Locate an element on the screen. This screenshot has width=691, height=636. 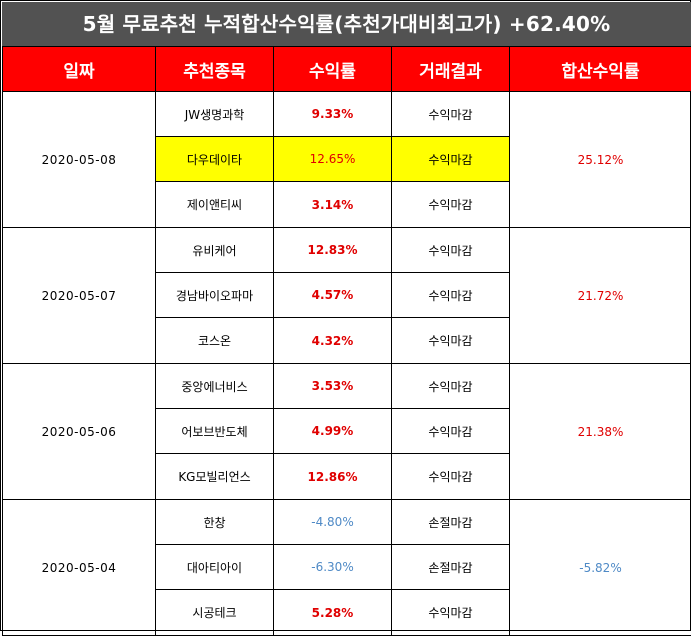
header-total: 합산수익률 is located at coordinates (600, 69).